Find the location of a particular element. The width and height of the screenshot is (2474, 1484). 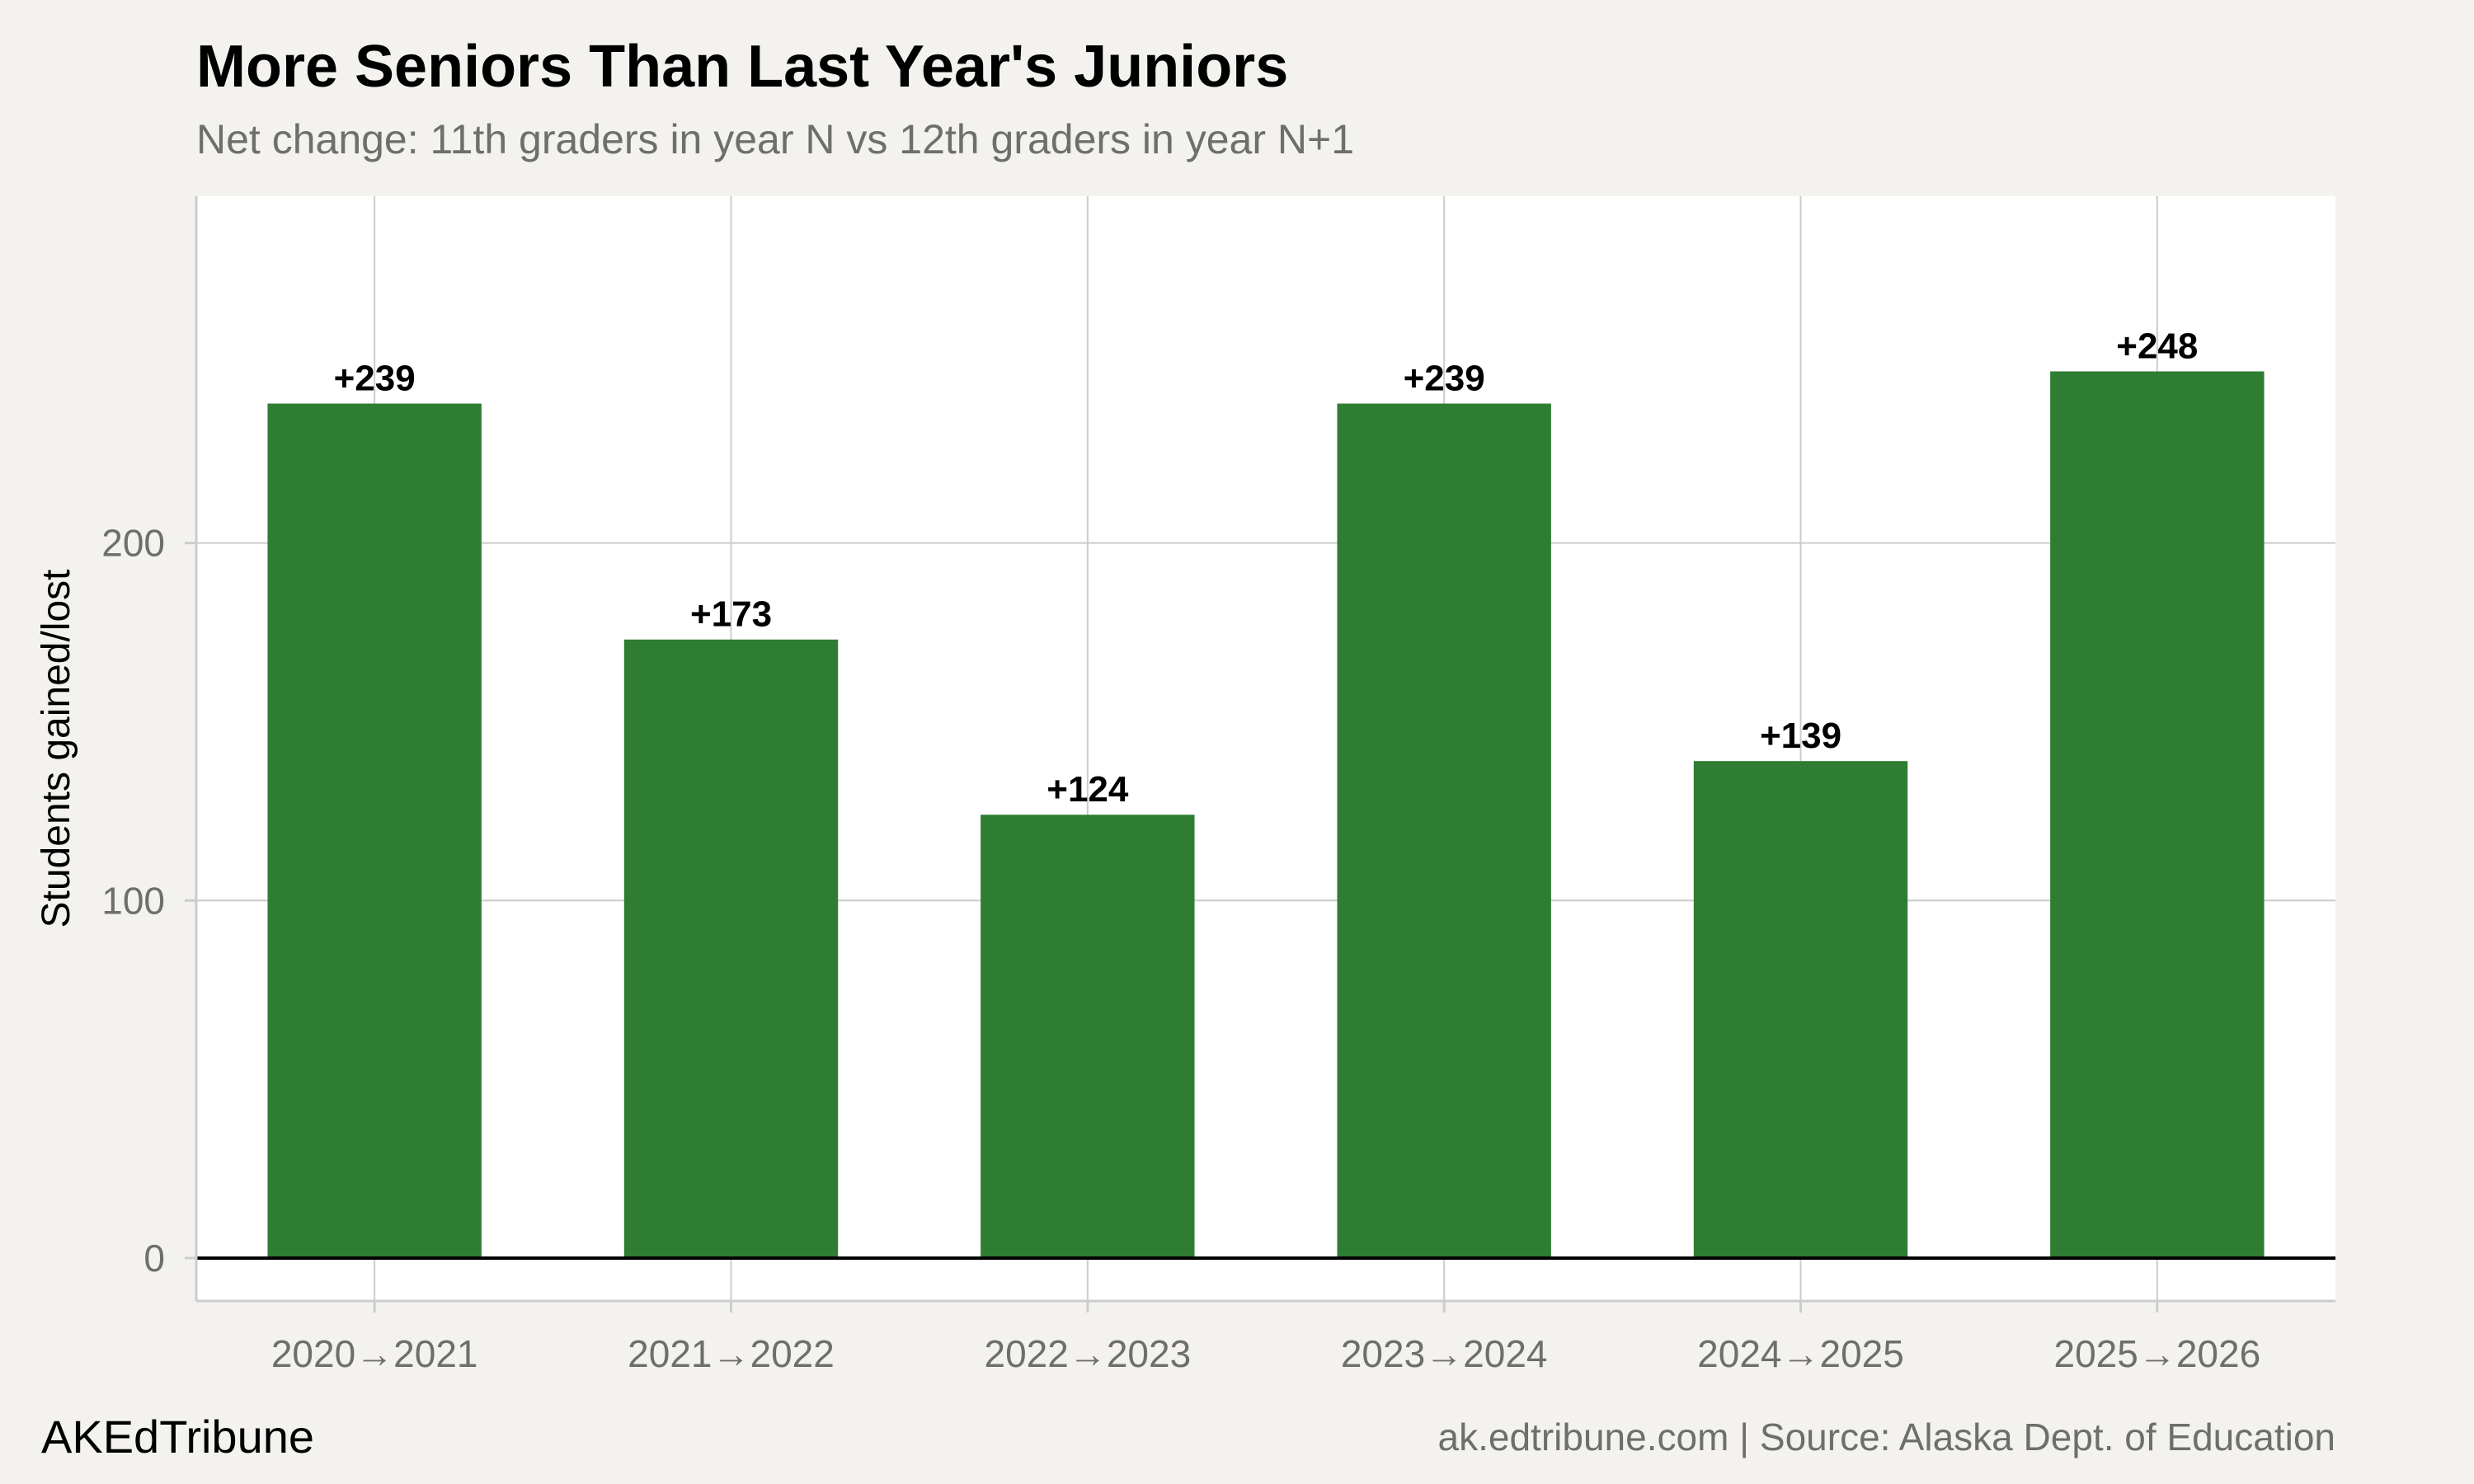

x-tick-label: 2020→2021 is located at coordinates (374, 1353).